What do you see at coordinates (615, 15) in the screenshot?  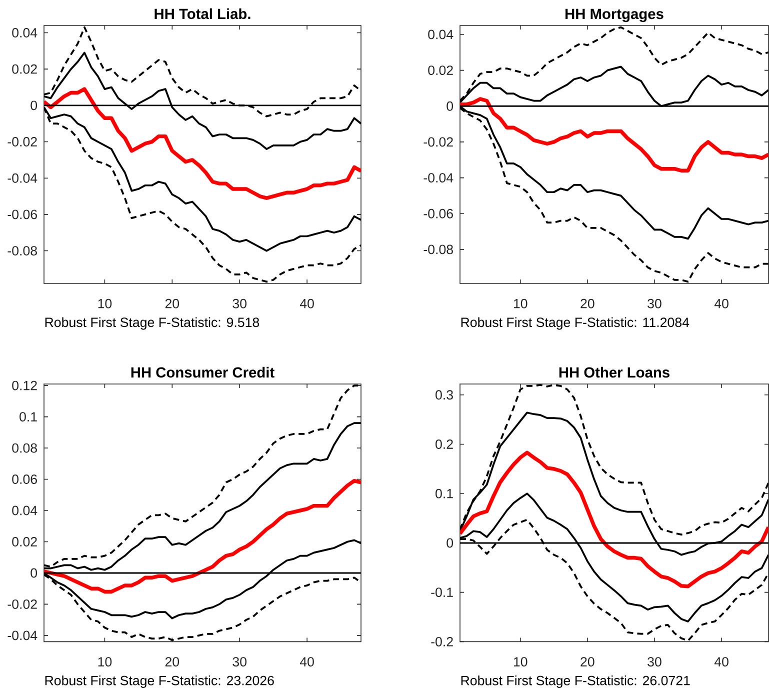 I see `chart-title: HH Mortgages` at bounding box center [615, 15].